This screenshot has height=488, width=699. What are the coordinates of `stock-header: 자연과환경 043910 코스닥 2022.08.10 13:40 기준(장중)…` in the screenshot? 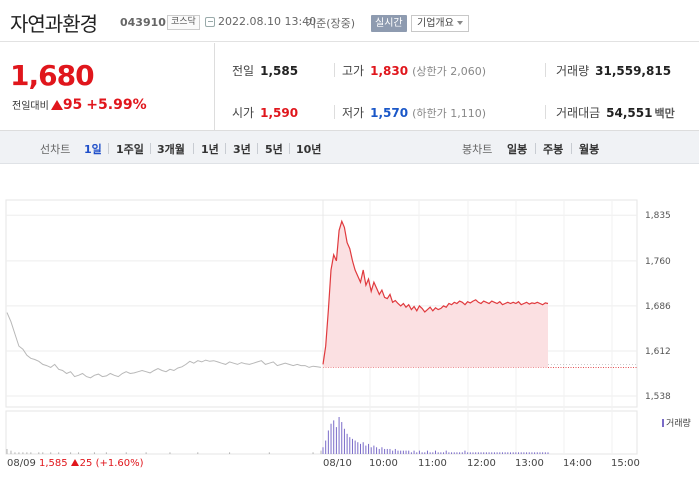 It's located at (349, 21).